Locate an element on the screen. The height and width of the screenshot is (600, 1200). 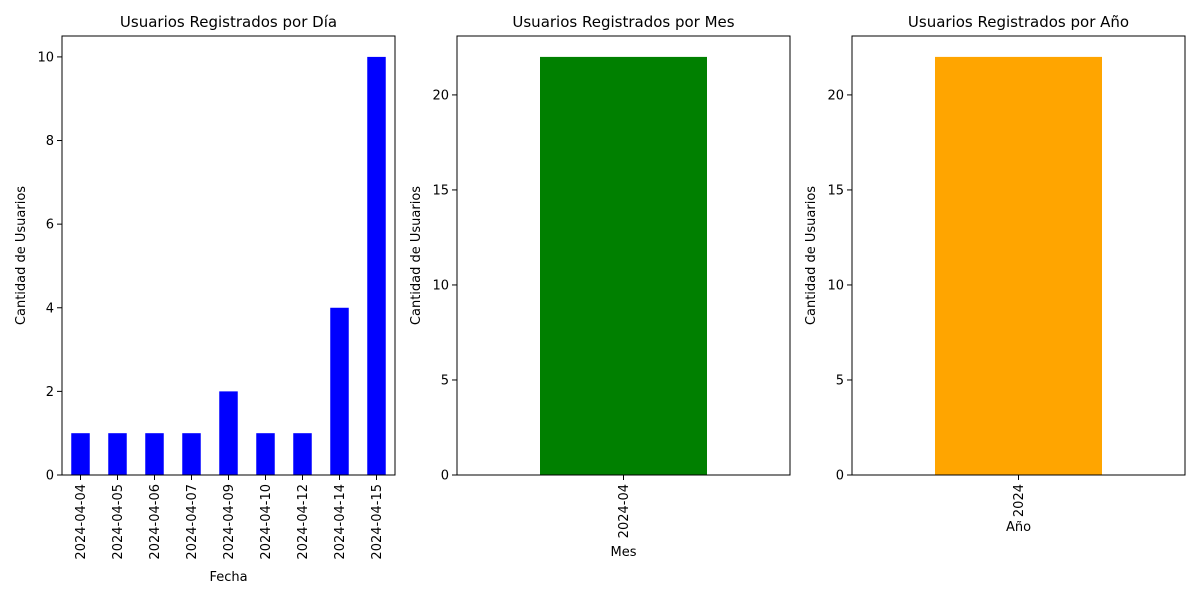
bar-2024 is located at coordinates (1018, 266).